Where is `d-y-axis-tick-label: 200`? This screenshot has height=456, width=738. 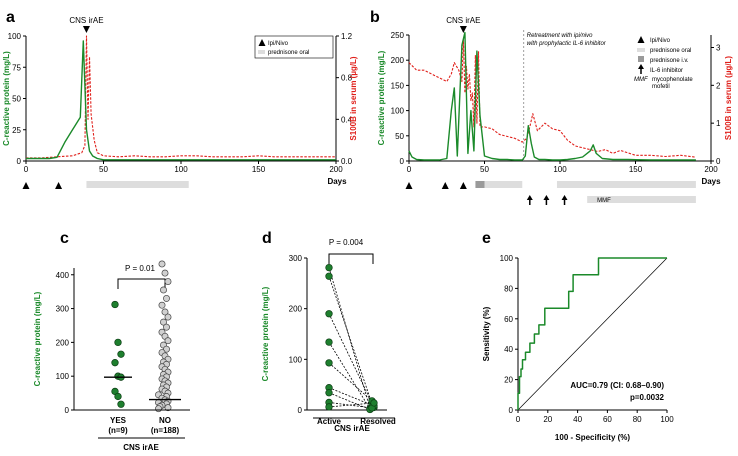
d-y-axis-tick-label: 200 is located at coordinates (296, 309).